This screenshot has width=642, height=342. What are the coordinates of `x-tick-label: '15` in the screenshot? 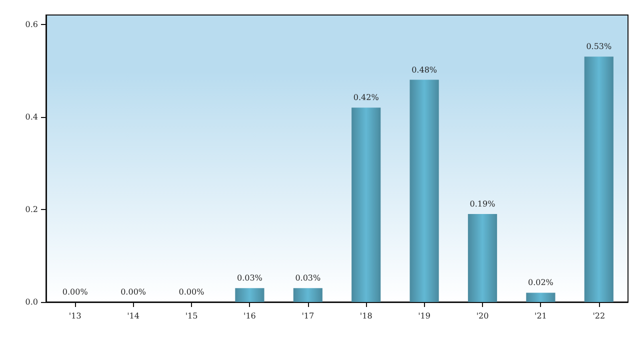 It's located at (191, 316).